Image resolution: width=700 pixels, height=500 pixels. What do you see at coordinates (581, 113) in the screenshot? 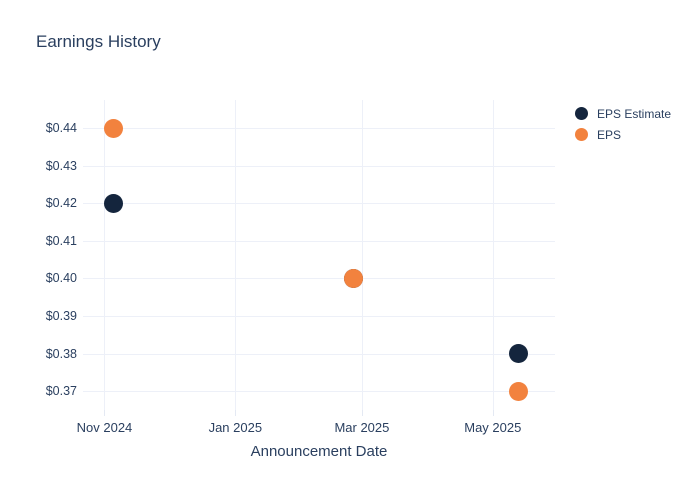
I see `eps-estimate-marker-icon` at bounding box center [581, 113].